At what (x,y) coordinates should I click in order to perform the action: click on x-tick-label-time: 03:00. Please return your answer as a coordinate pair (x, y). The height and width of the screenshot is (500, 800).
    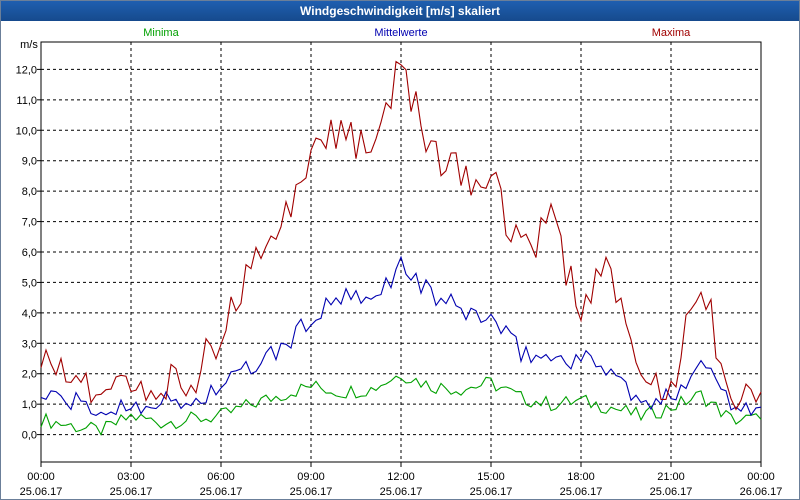
    Looking at the image, I should click on (131, 477).